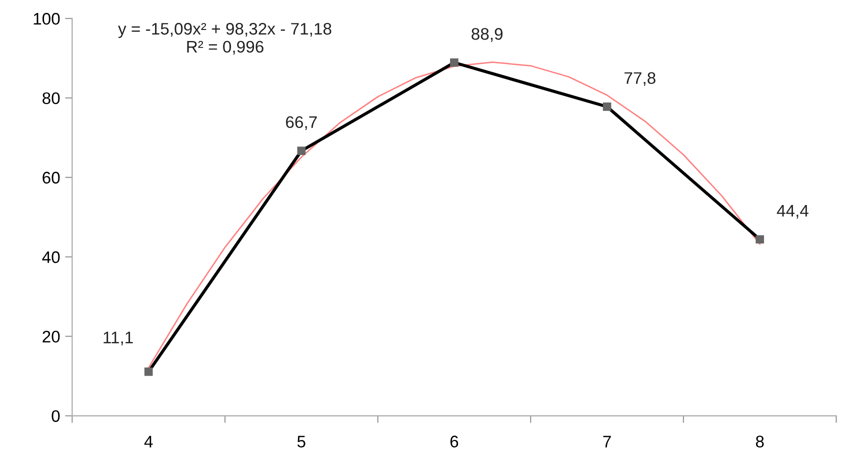  What do you see at coordinates (47, 18) in the screenshot?
I see `y-tick-label: 100` at bounding box center [47, 18].